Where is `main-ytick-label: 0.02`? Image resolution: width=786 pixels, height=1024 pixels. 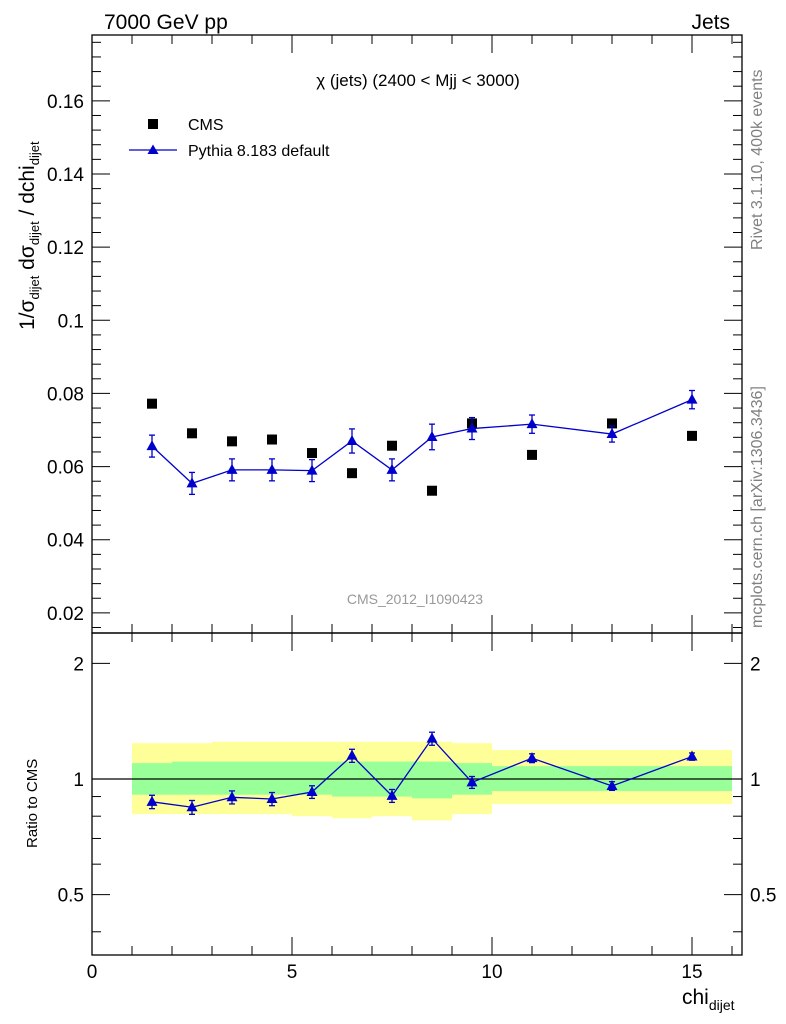
main-ytick-label: 0.02 is located at coordinates (65, 614).